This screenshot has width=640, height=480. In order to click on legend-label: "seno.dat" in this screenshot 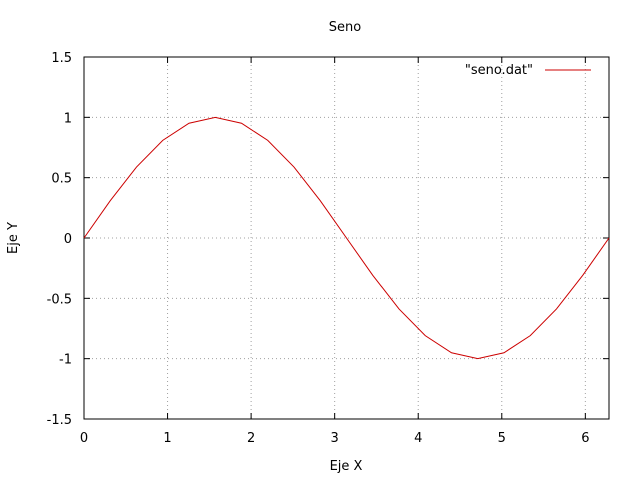, I will do `click(499, 70)`.